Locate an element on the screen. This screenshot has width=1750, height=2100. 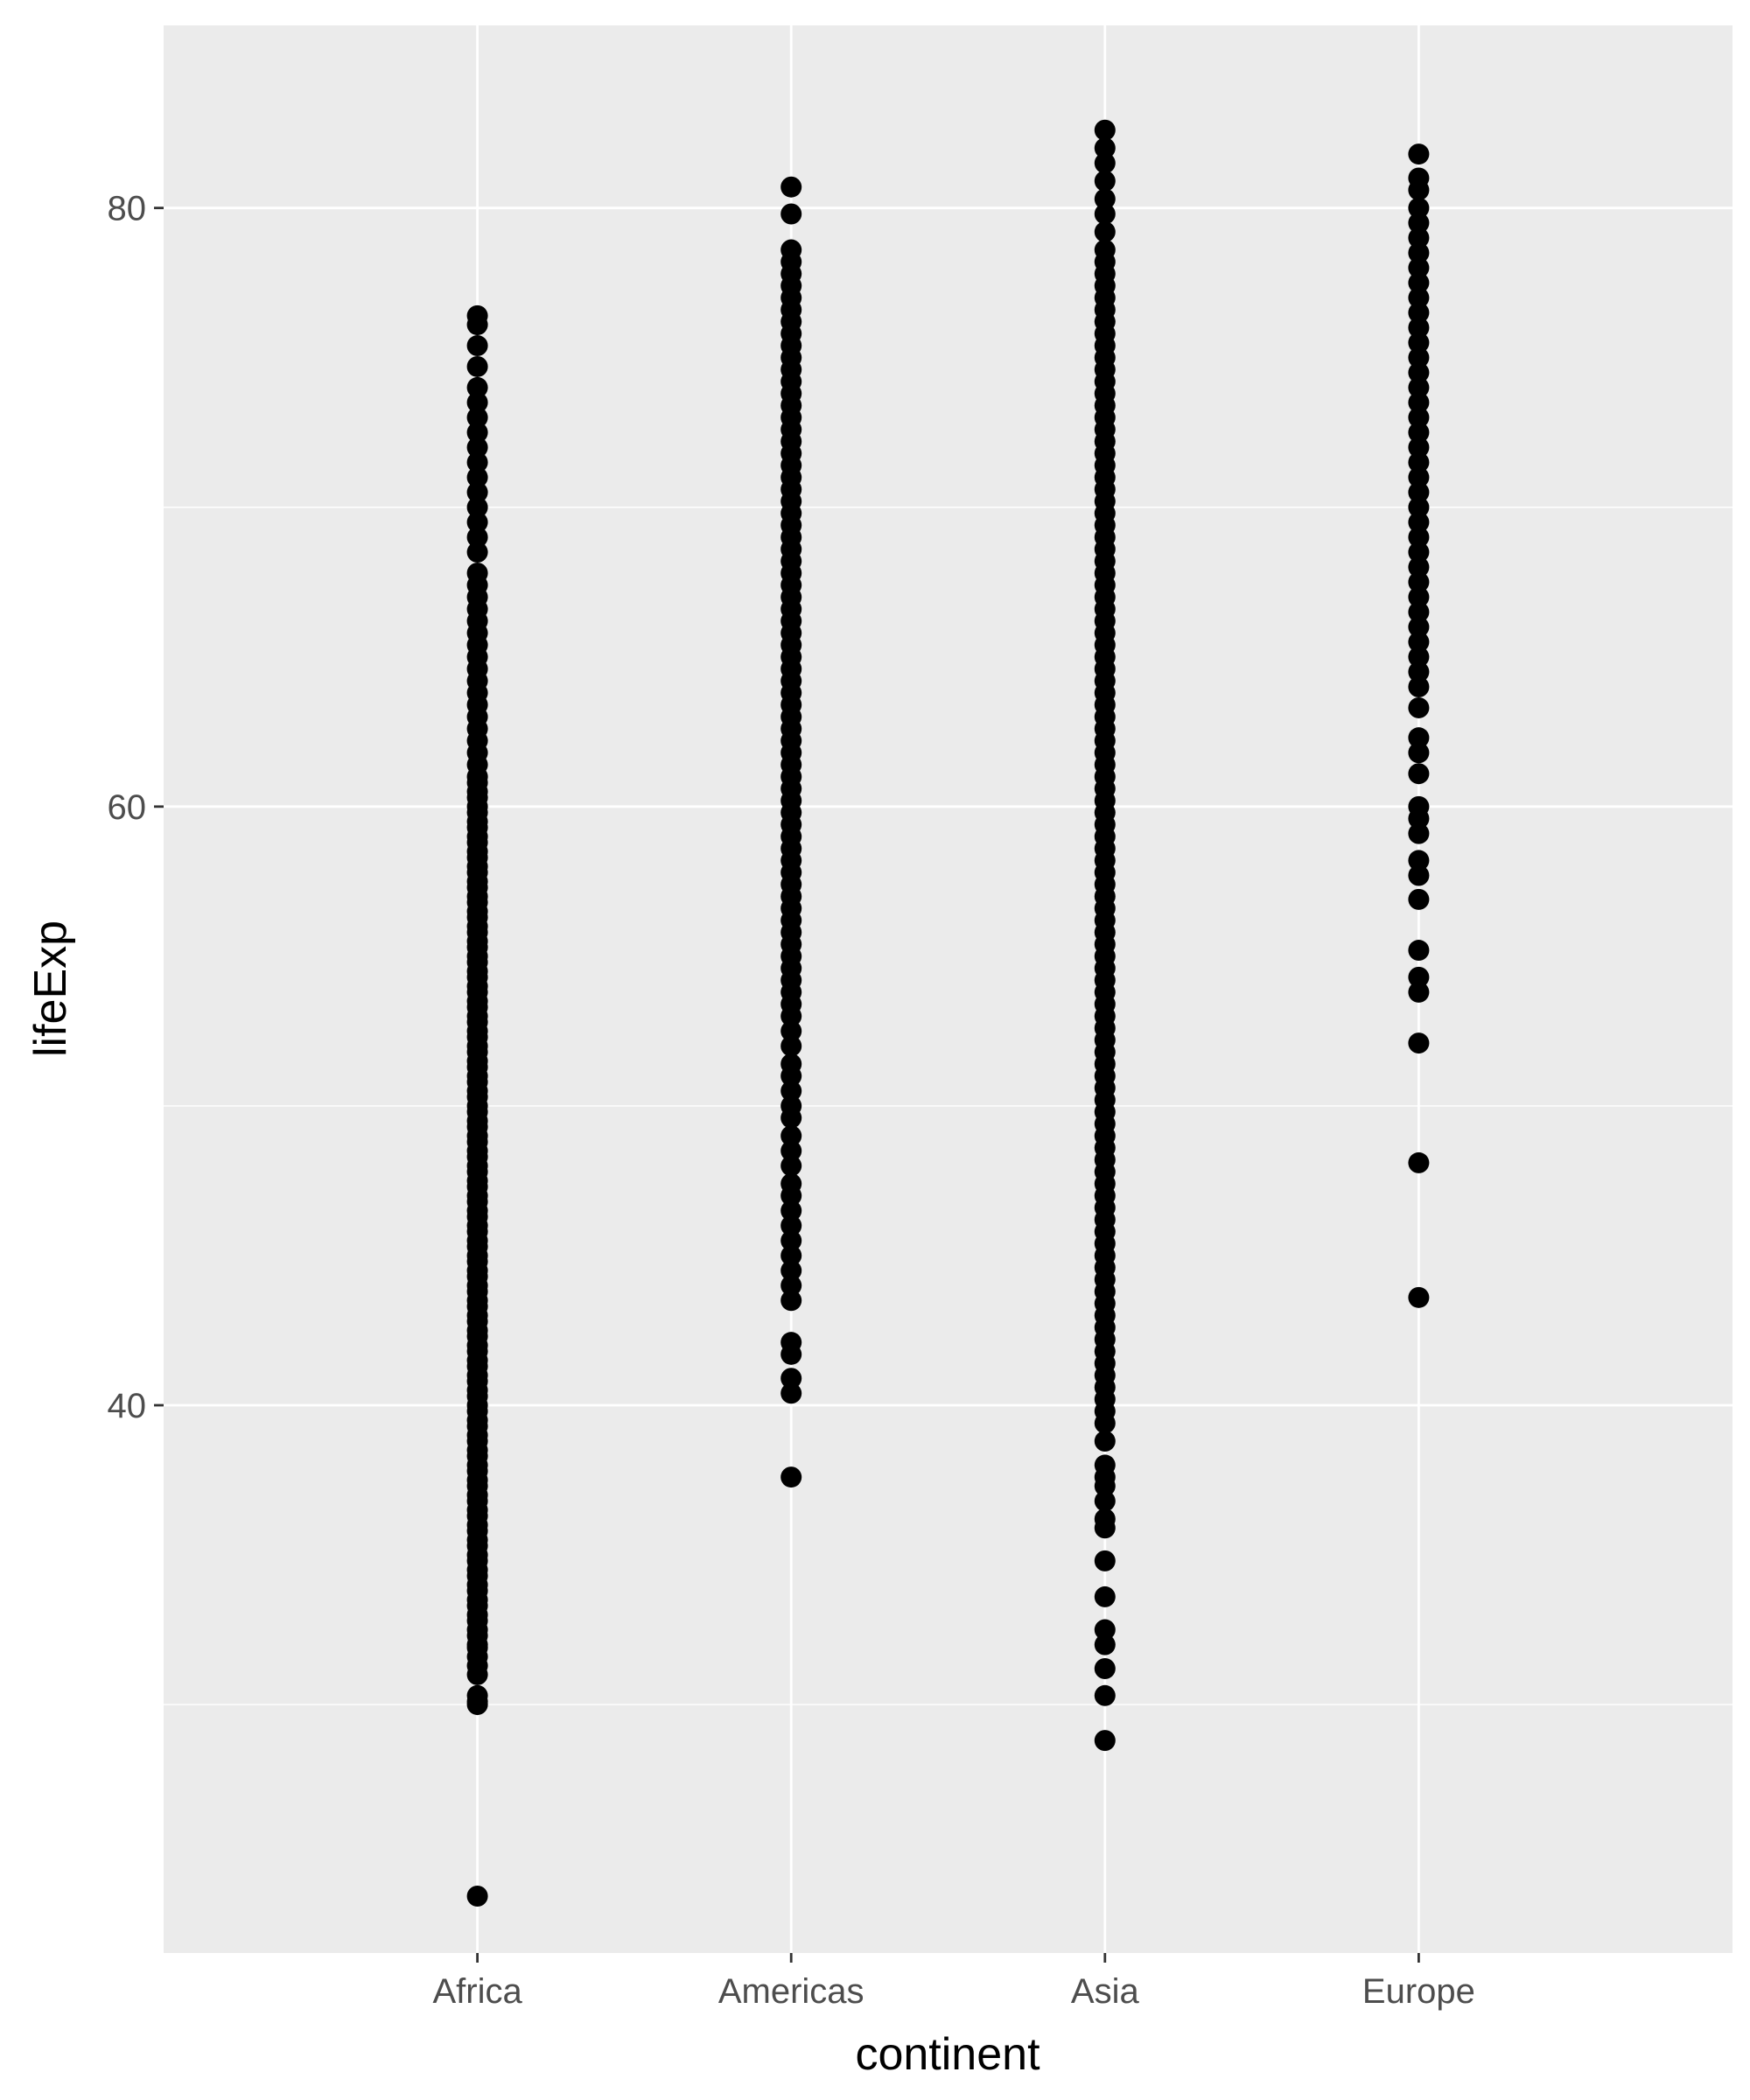
x-axis: Africa Americas Asia Europe is located at coordinates (953, 1982).